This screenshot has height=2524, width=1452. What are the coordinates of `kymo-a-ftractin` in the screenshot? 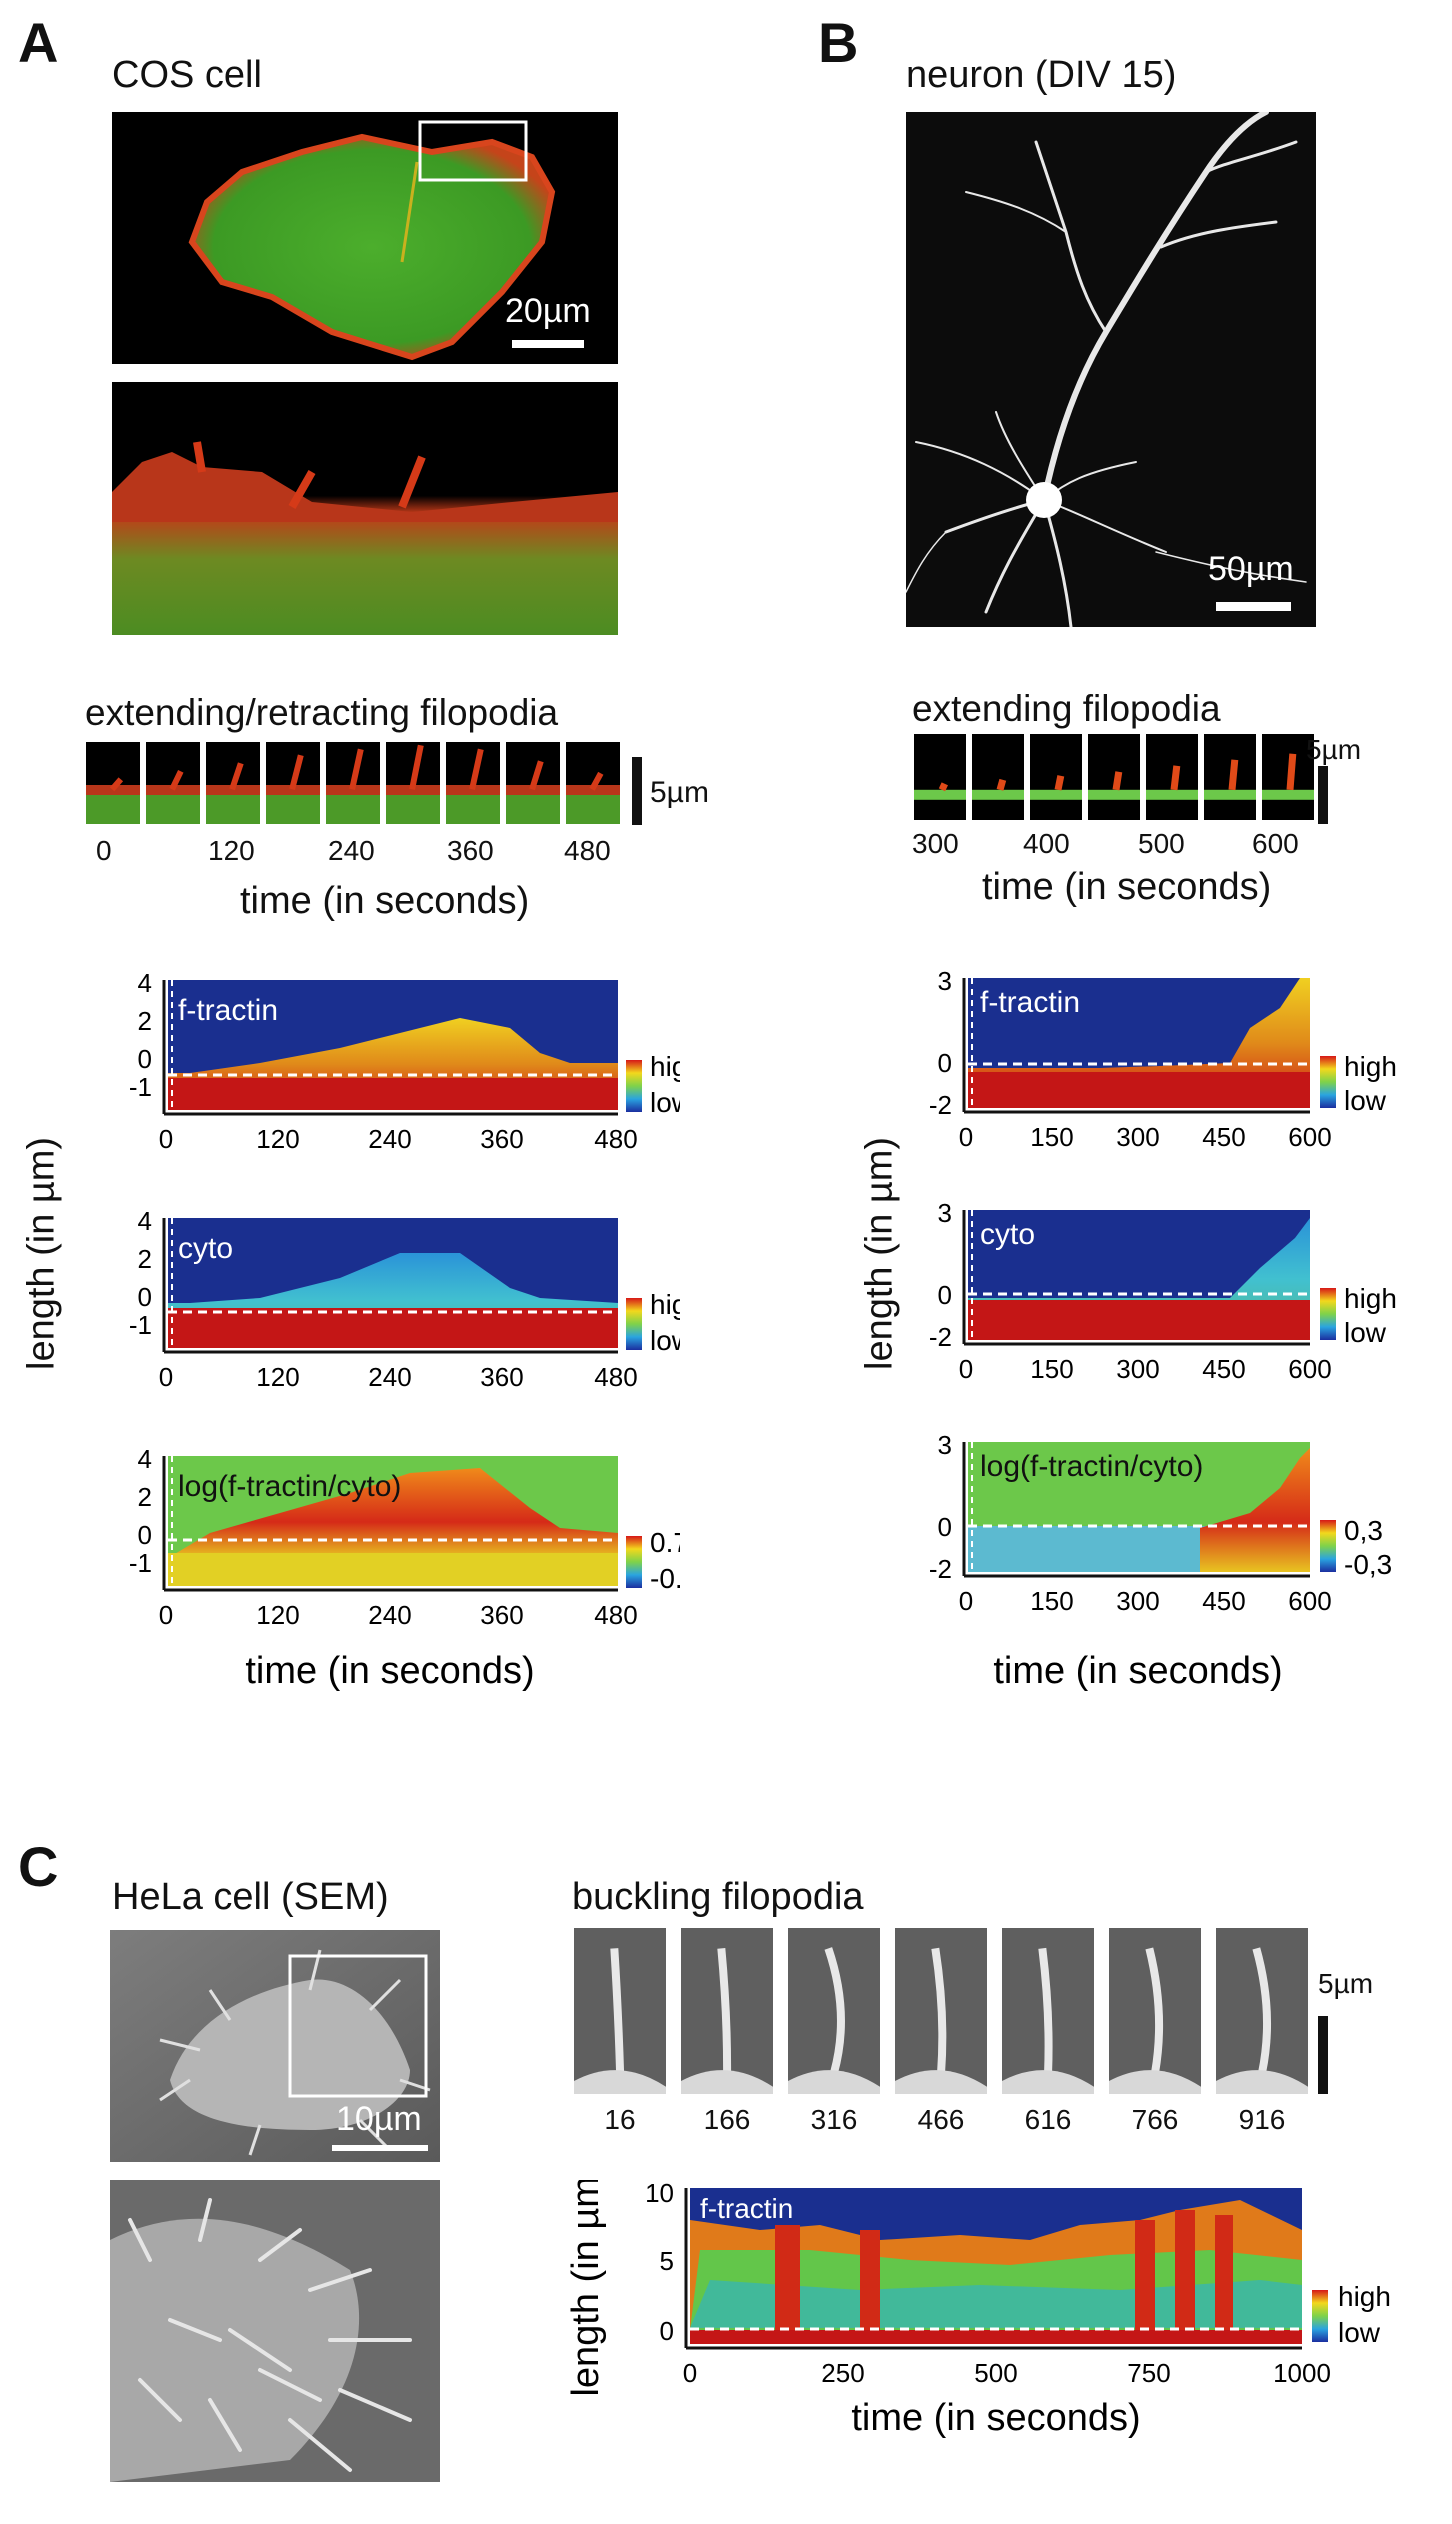 It's located at (393, 1045).